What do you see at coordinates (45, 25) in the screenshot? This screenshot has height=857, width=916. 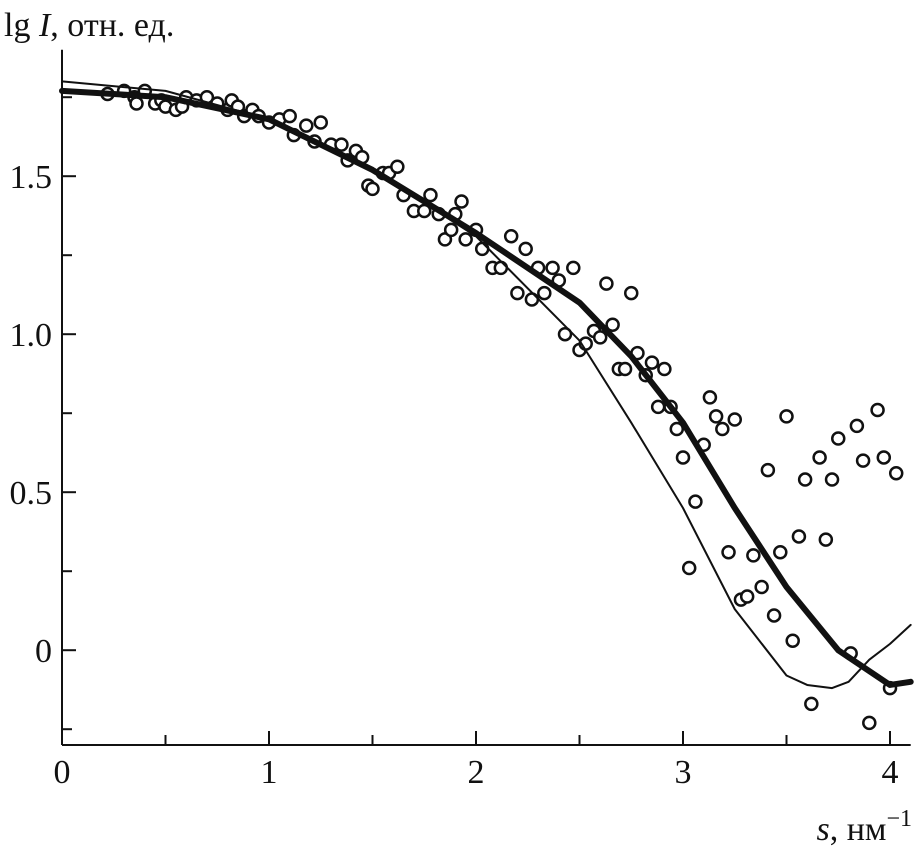 I see `y-label-var: I` at bounding box center [45, 25].